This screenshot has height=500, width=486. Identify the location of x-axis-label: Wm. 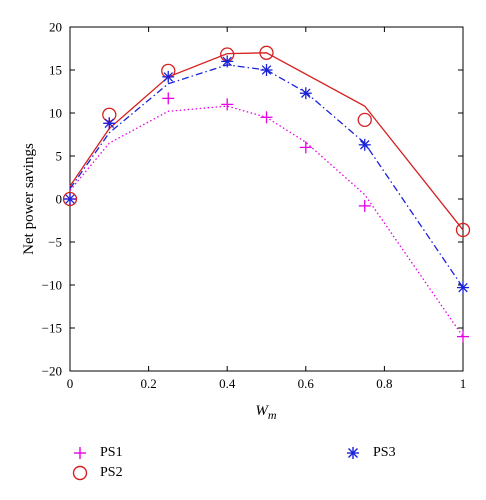
(266, 412).